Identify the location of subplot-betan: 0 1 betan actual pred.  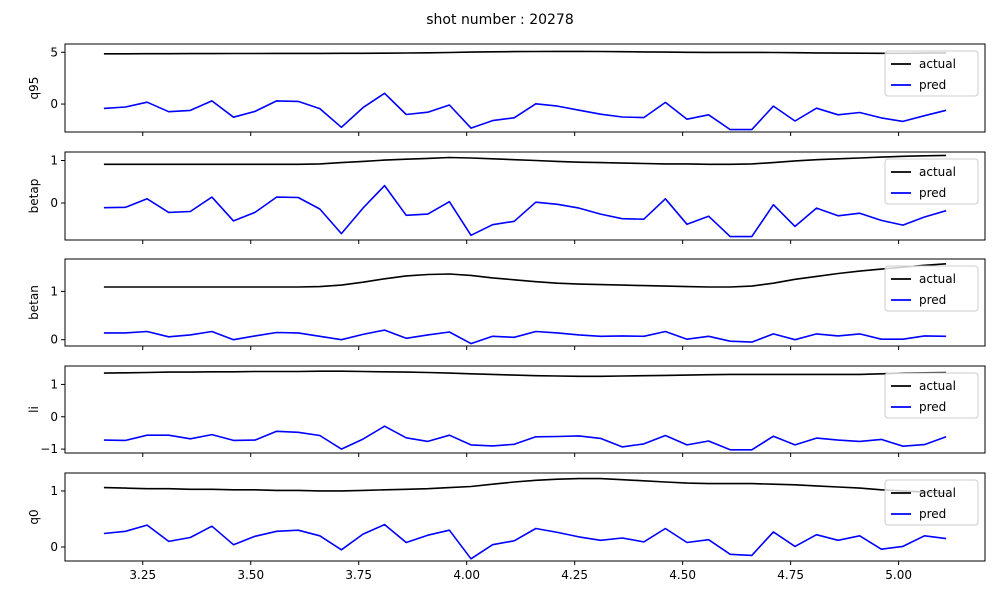
(506, 304).